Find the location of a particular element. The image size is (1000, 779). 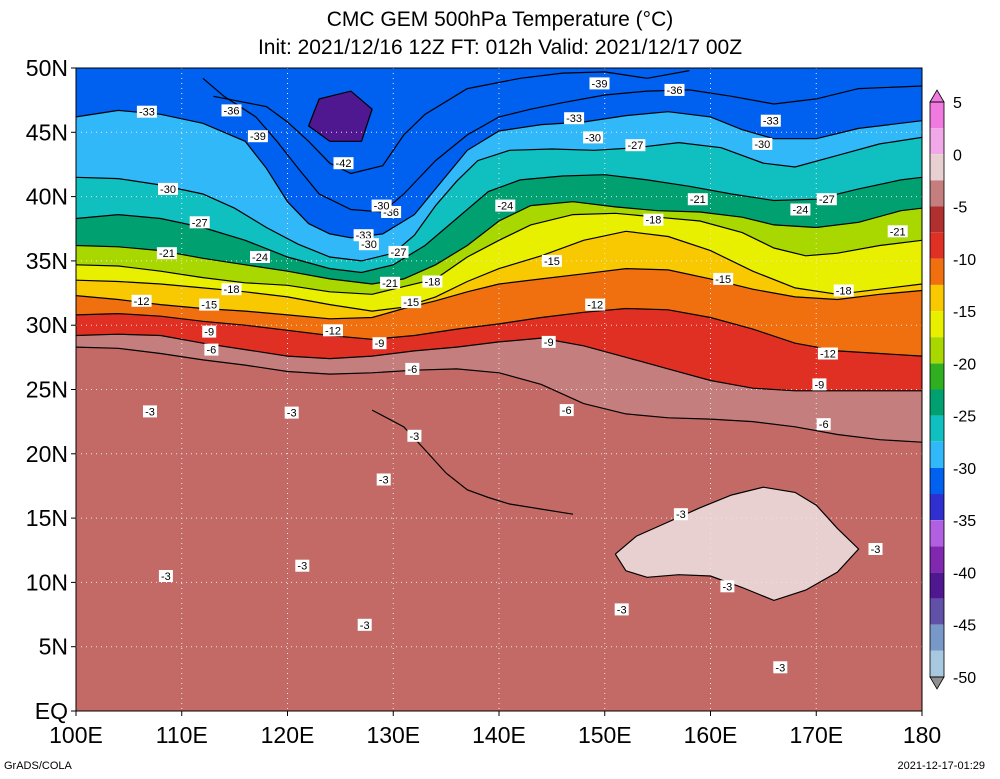

lat-label: 50N is located at coordinates (47, 68).